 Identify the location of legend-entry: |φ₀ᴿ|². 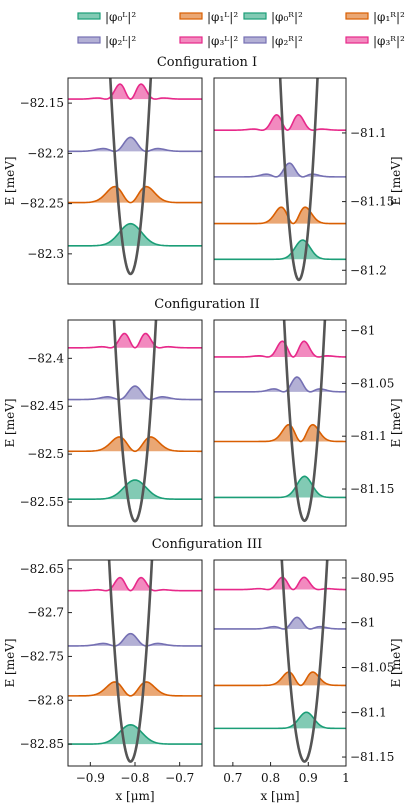
(273, 17).